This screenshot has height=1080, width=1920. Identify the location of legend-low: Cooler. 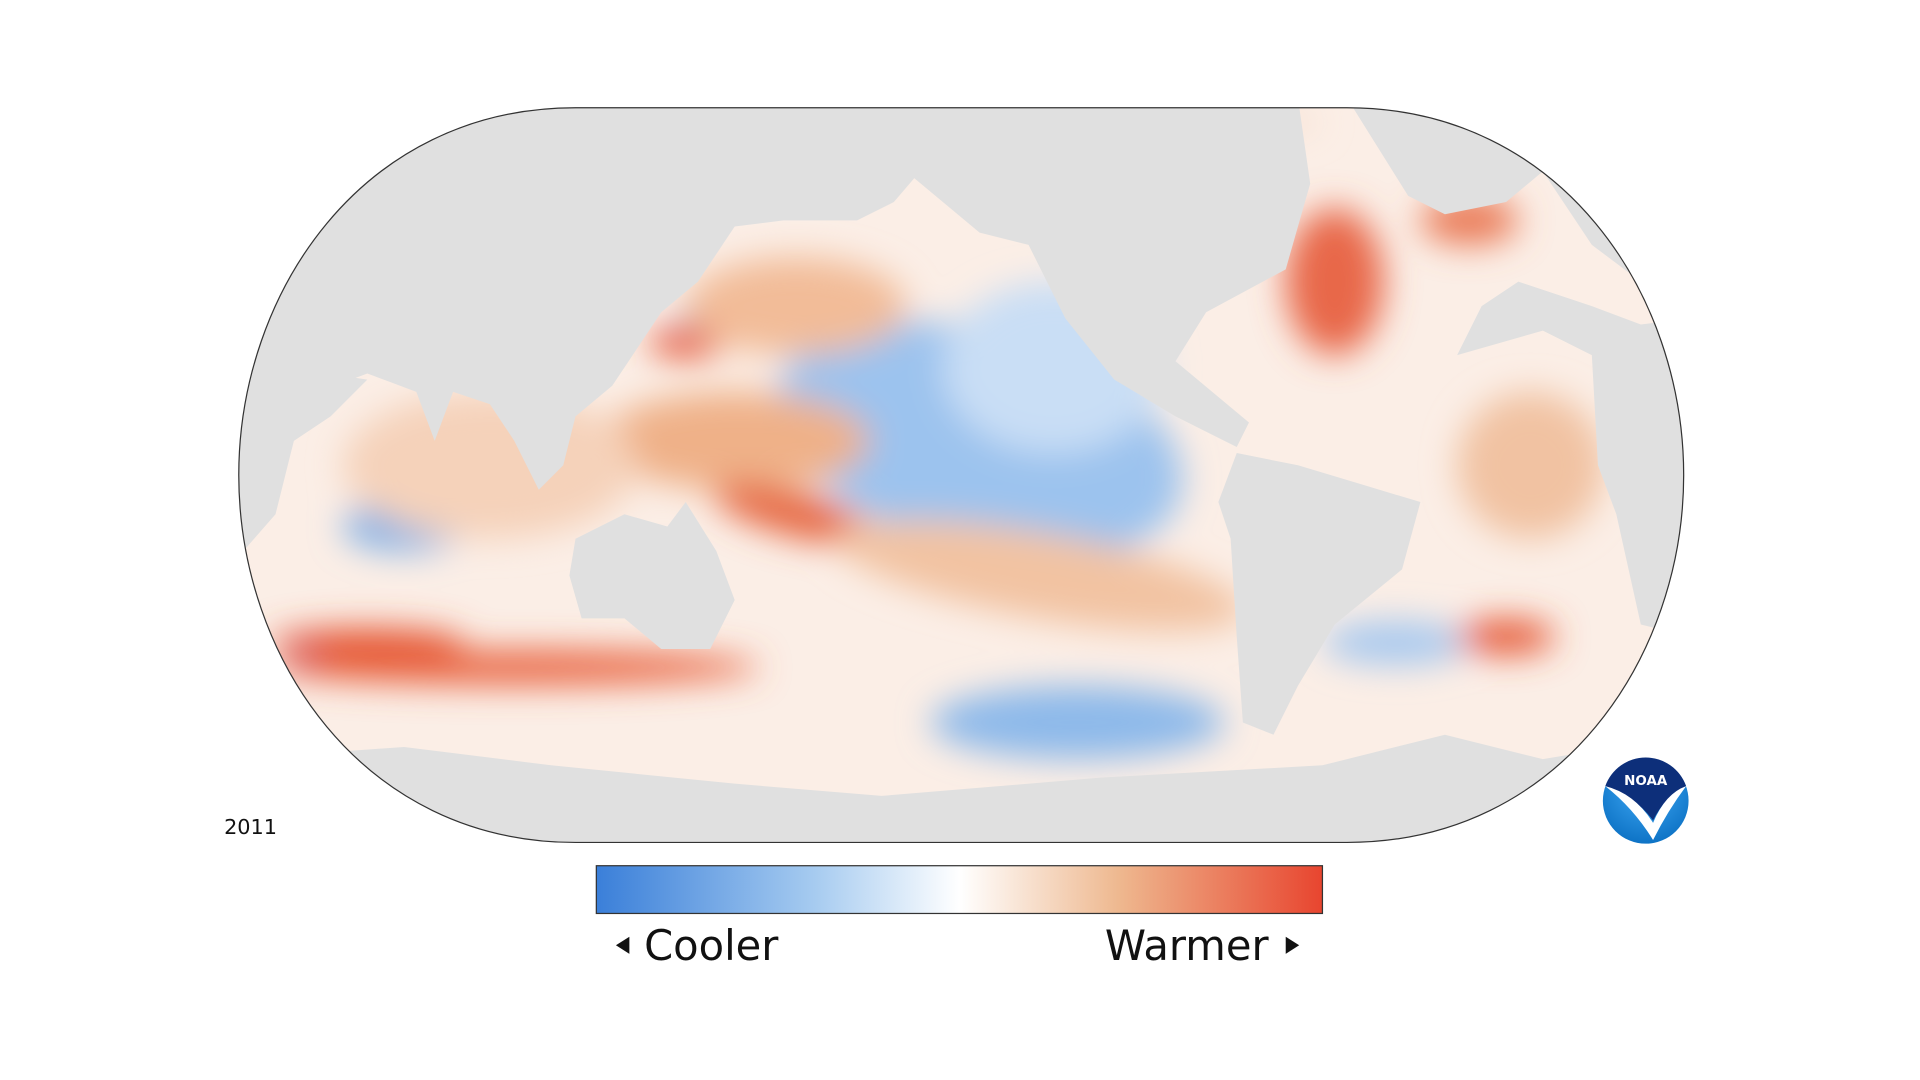
(711, 945).